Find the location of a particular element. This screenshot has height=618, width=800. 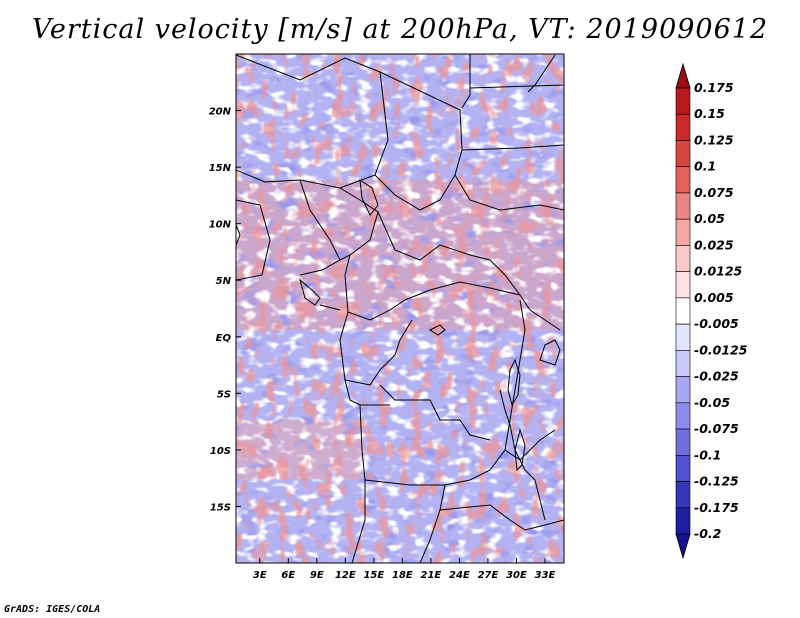

colorbar-label: -0.1 is located at coordinates (707, 454).